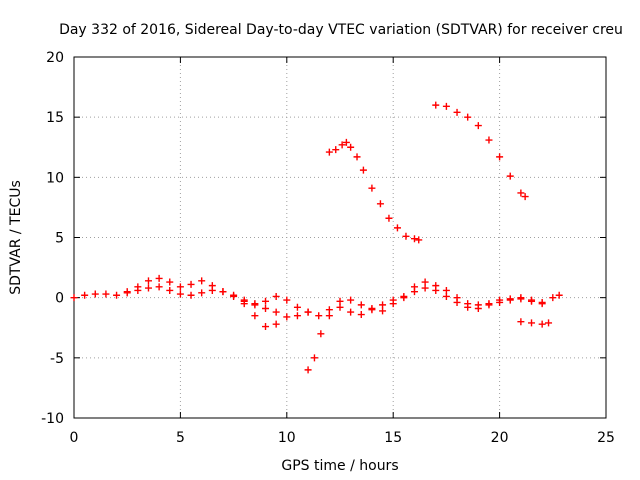 This screenshot has height=480, width=640. I want to click on y-tick-label: 15, so click(55, 118).